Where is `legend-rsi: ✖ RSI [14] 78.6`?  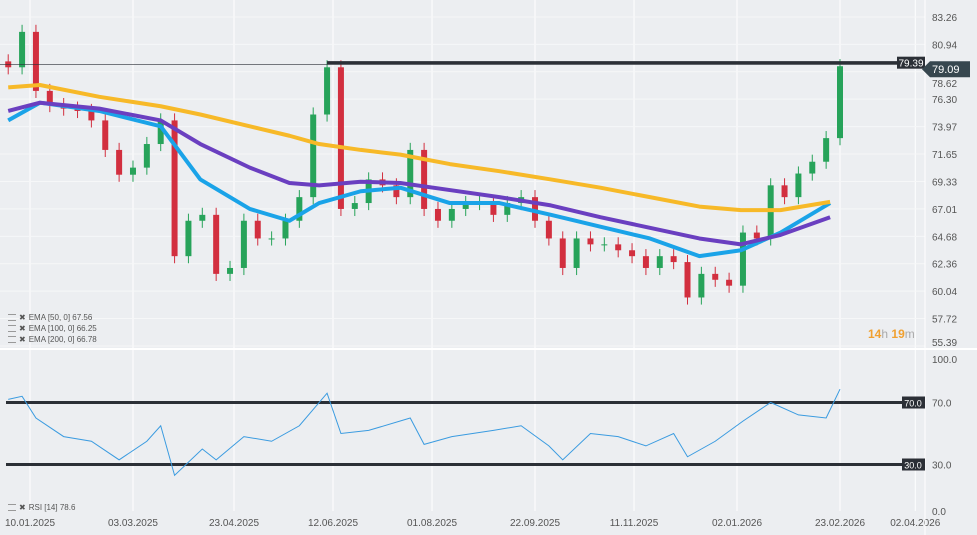
legend-rsi: ✖ RSI [14] 78.6 is located at coordinates (41, 507).